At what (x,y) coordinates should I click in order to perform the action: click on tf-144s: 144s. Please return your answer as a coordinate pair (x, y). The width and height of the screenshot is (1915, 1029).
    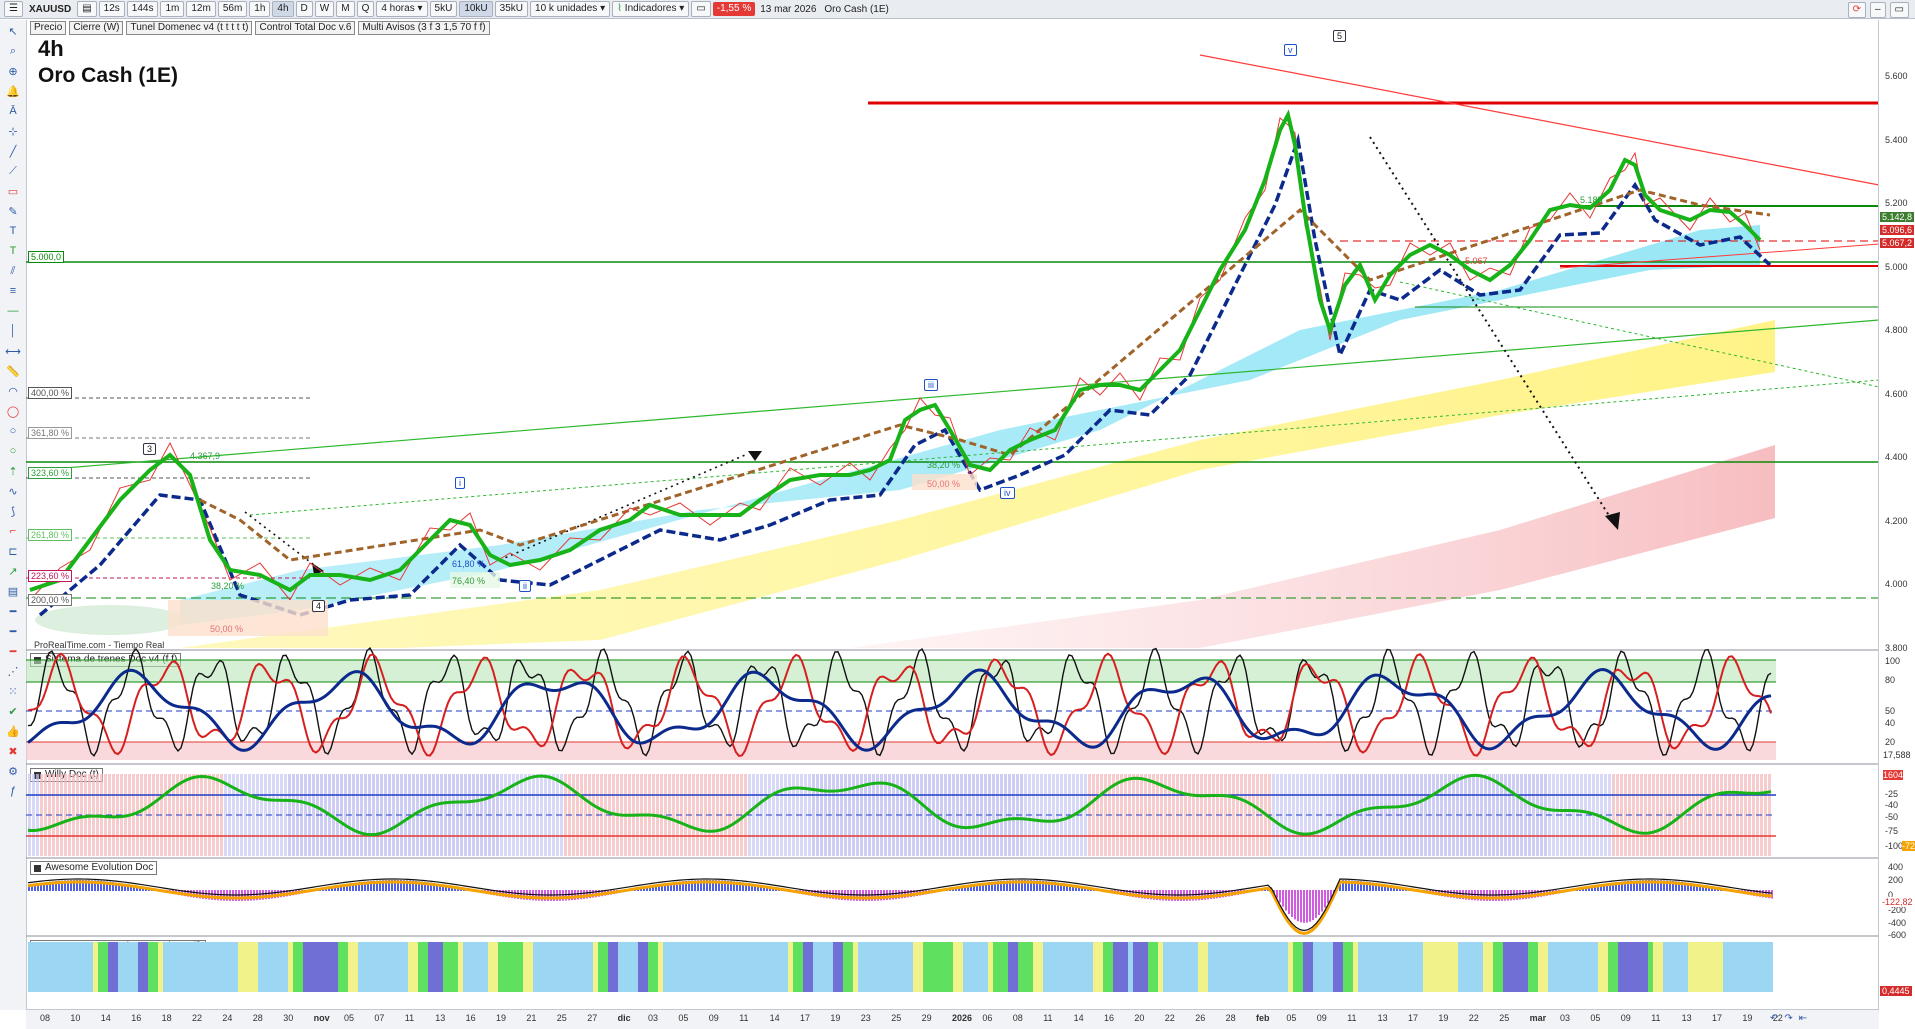
    Looking at the image, I should click on (142, 9).